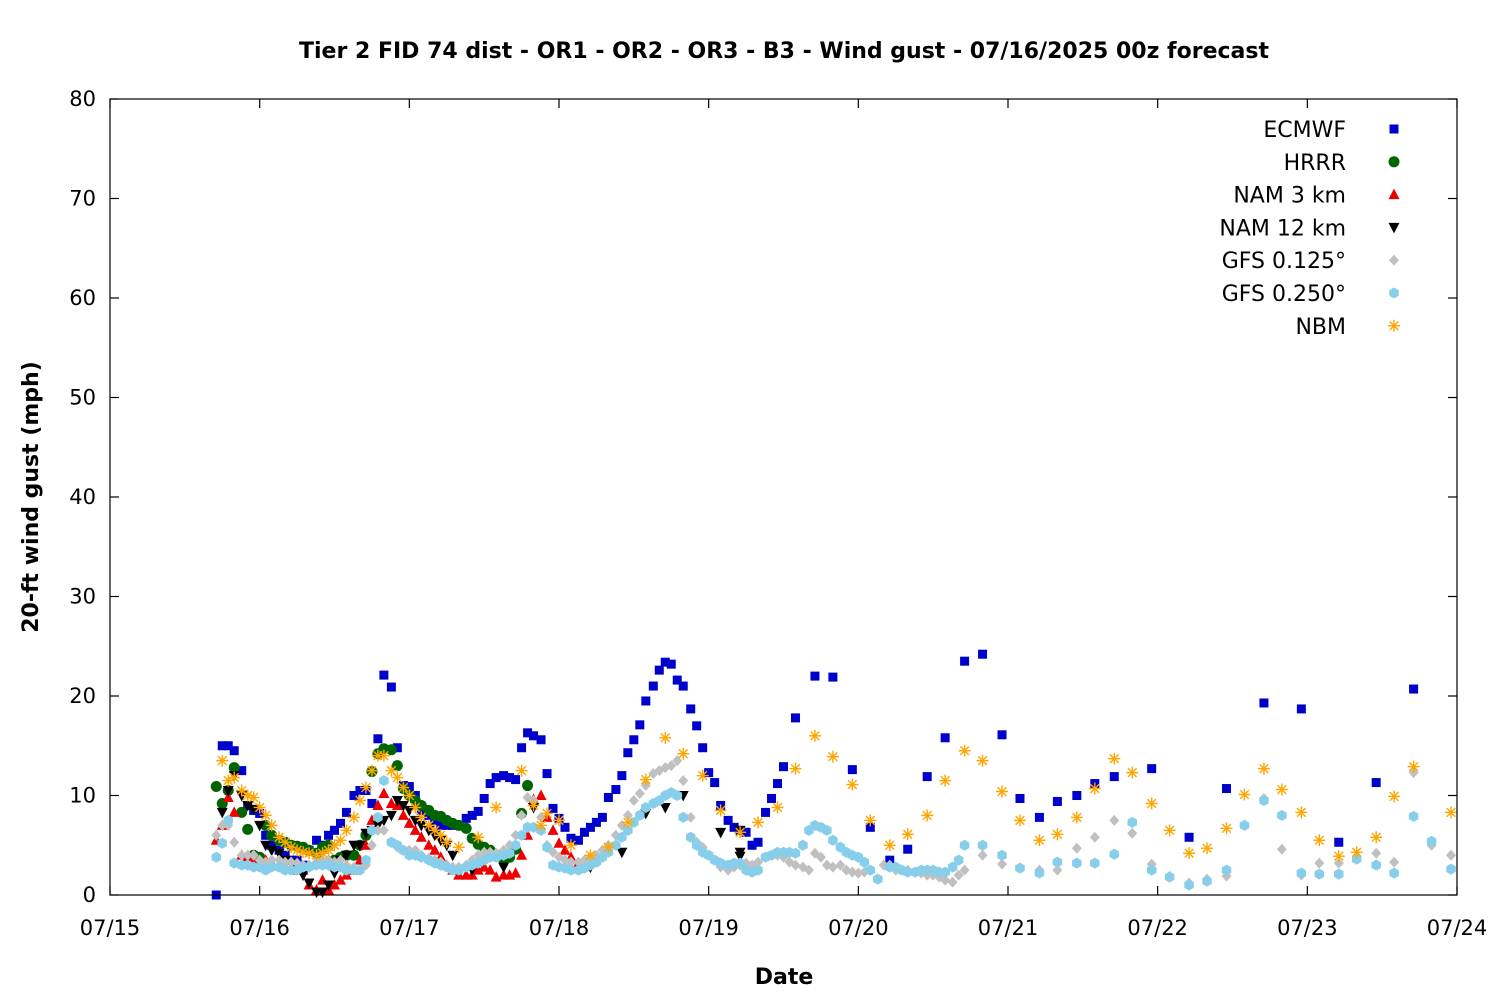 Image resolution: width=1500 pixels, height=1000 pixels. What do you see at coordinates (1394, 325) in the screenshot?
I see `legend-marker-nbm` at bounding box center [1394, 325].